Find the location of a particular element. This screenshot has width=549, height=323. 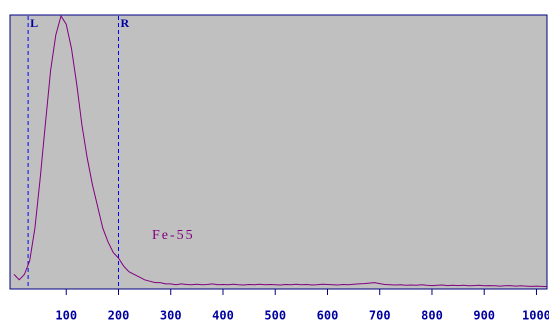

x-tick-label: 300 is located at coordinates (171, 316).